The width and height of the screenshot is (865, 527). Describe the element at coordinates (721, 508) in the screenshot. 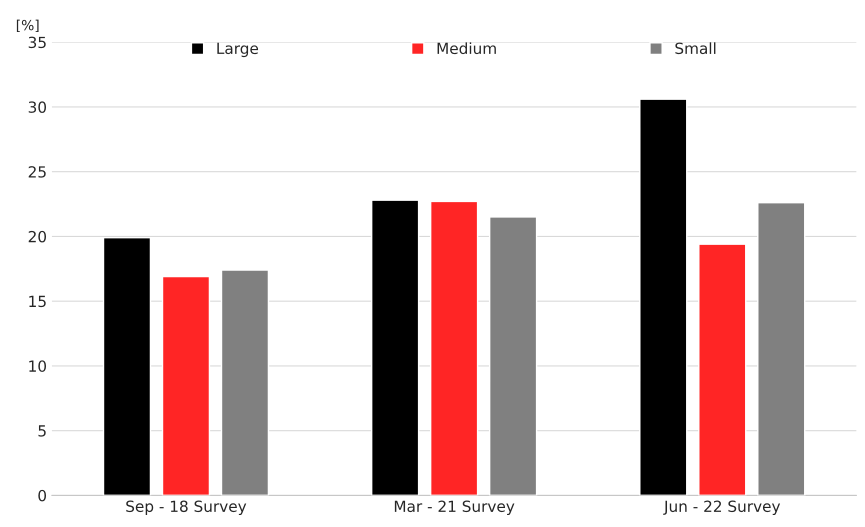

I see `x-tick-label: Jun - 22 Survey` at that location.